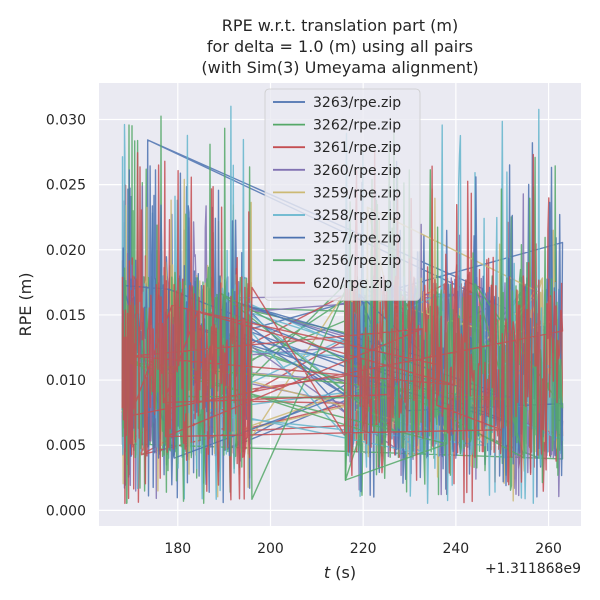 The width and height of the screenshot is (600, 600). I want to click on y-axis-label: RPE (m), so click(25, 304).